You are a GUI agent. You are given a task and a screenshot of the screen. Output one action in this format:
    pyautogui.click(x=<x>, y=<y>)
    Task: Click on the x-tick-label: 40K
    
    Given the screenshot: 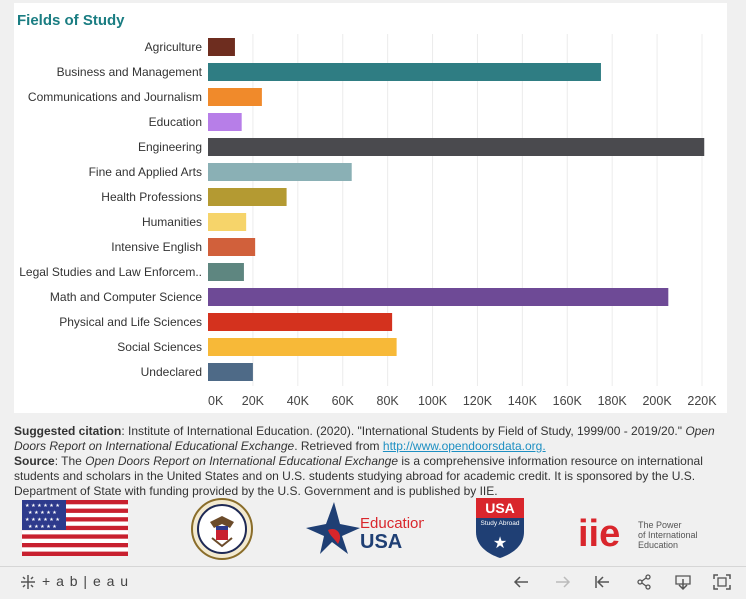 What is the action you would take?
    pyautogui.click(x=298, y=401)
    